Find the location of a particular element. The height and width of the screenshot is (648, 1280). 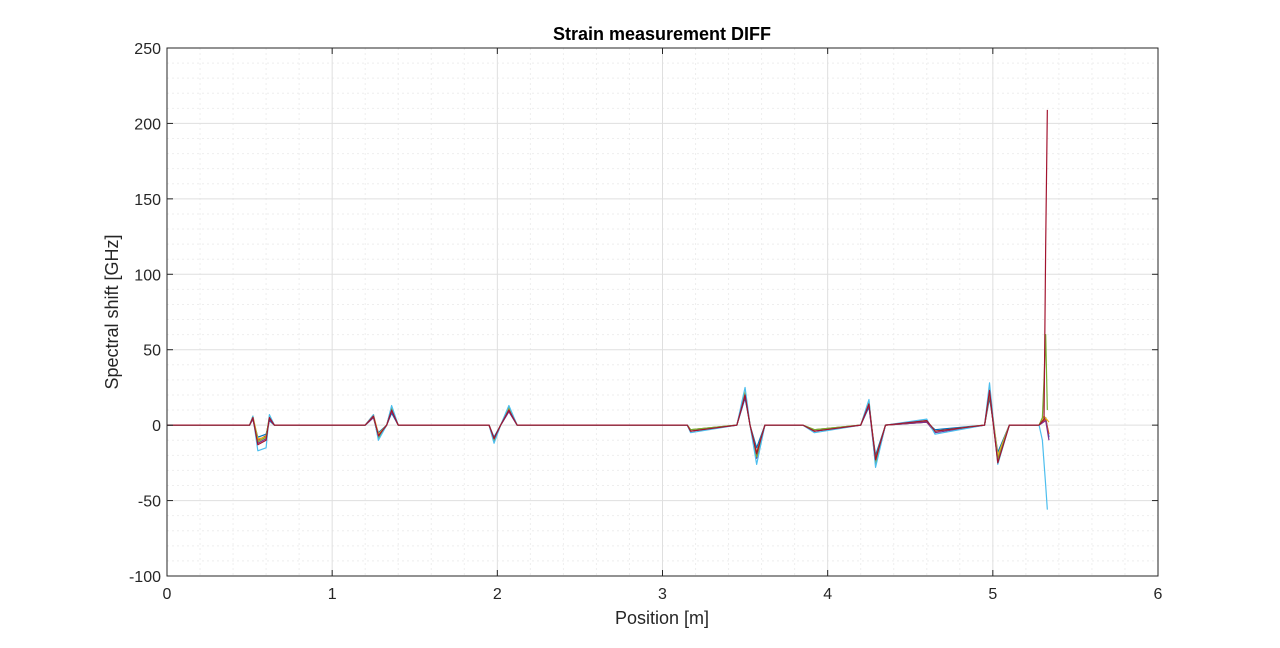

x-tick-label: 1 is located at coordinates (332, 594).